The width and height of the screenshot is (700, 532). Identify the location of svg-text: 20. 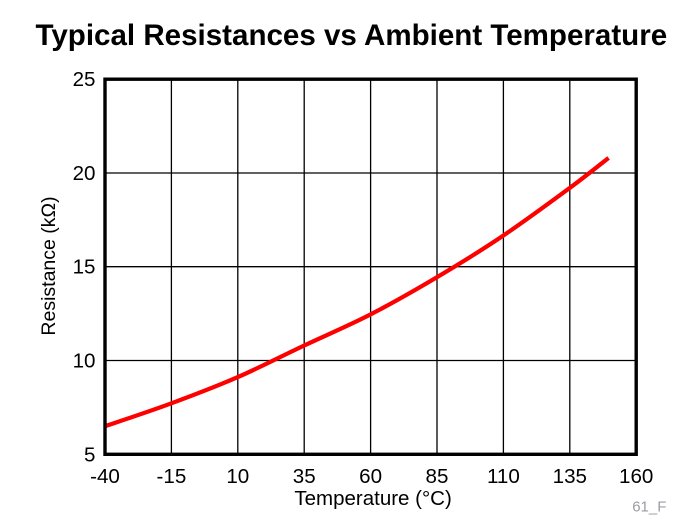
(84, 173).